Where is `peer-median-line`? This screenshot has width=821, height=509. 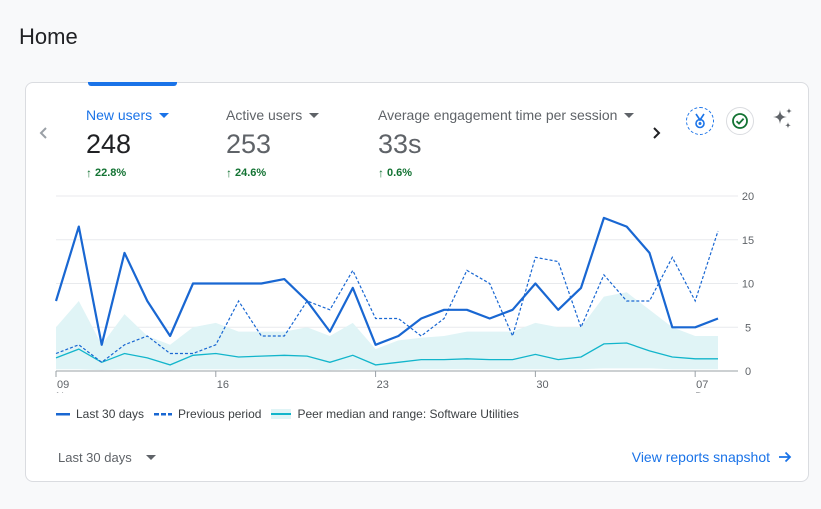 peer-median-line is located at coordinates (386, 354).